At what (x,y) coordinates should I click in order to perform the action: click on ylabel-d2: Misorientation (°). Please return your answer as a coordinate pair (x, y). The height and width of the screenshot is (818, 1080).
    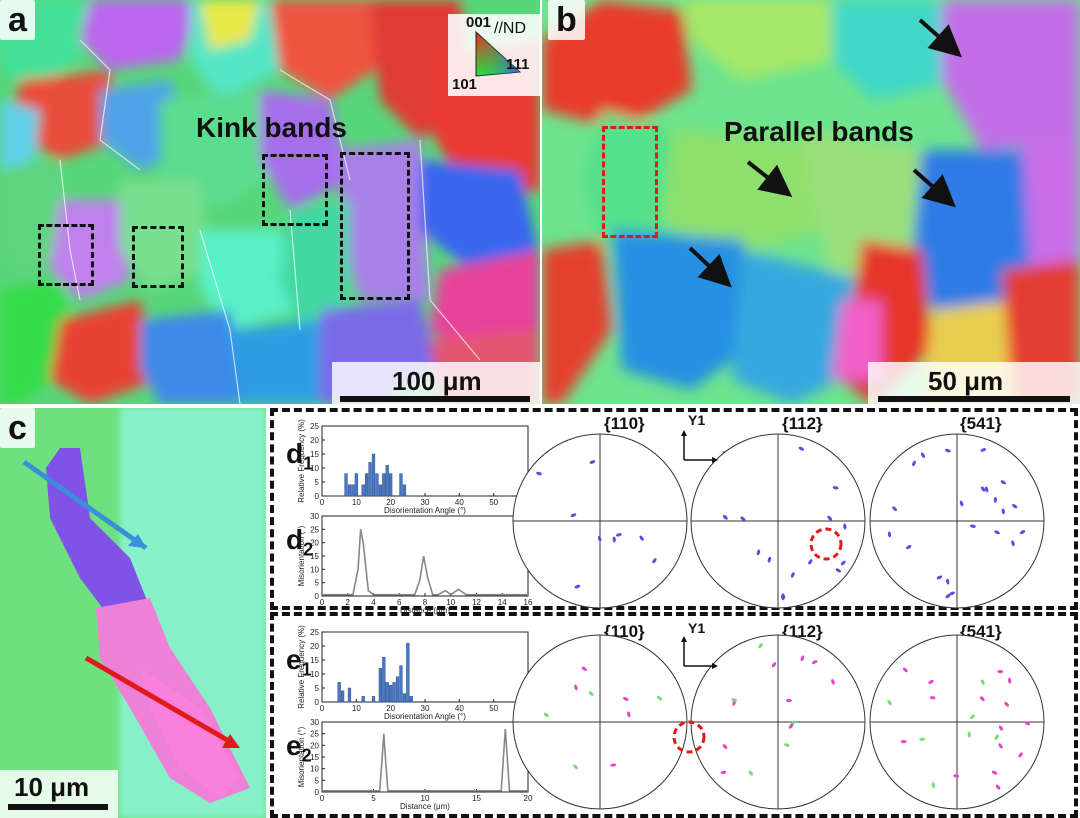
    Looking at the image, I should click on (301, 555).